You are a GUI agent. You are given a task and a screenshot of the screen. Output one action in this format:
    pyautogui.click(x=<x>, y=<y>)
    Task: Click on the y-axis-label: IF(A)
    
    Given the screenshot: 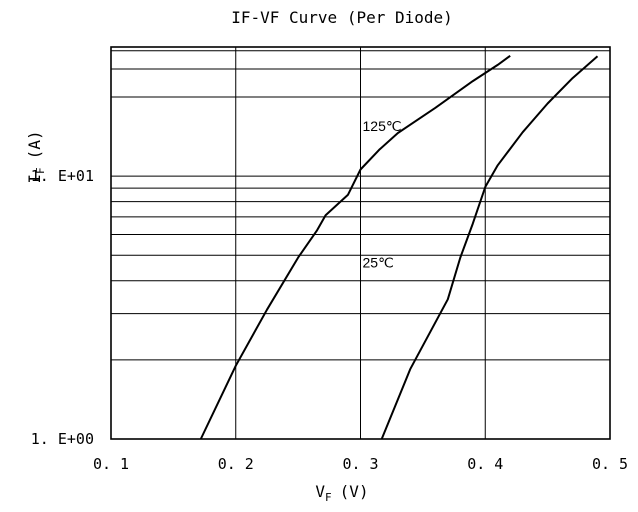 What is the action you would take?
    pyautogui.click(x=36, y=156)
    